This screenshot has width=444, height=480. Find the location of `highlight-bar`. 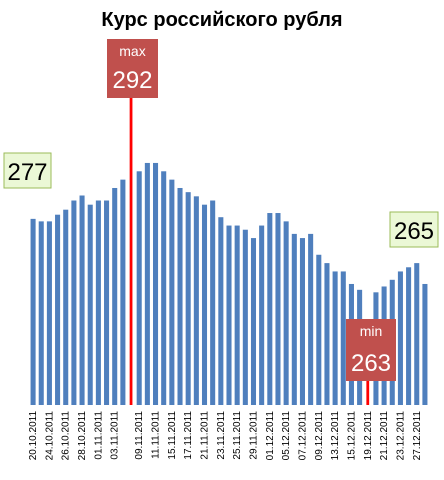

highlight-bar is located at coordinates (131, 251).